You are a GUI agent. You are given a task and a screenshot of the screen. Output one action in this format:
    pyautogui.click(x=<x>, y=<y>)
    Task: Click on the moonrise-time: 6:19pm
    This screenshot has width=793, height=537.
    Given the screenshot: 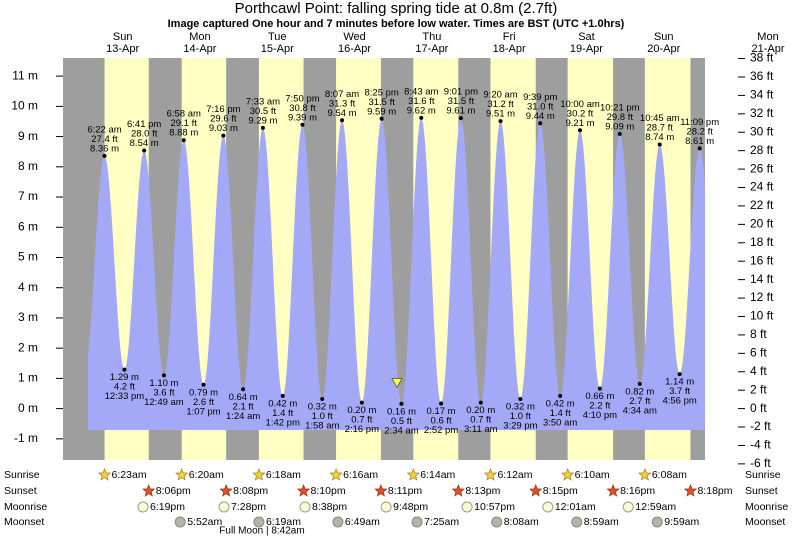 What is the action you would take?
    pyautogui.click(x=167, y=507)
    